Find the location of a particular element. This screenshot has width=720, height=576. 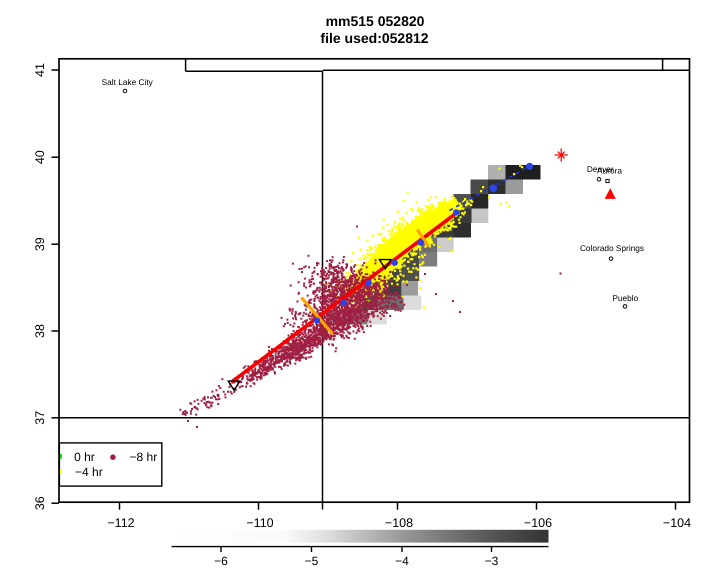

svg-text: 39 is located at coordinates (40, 244).